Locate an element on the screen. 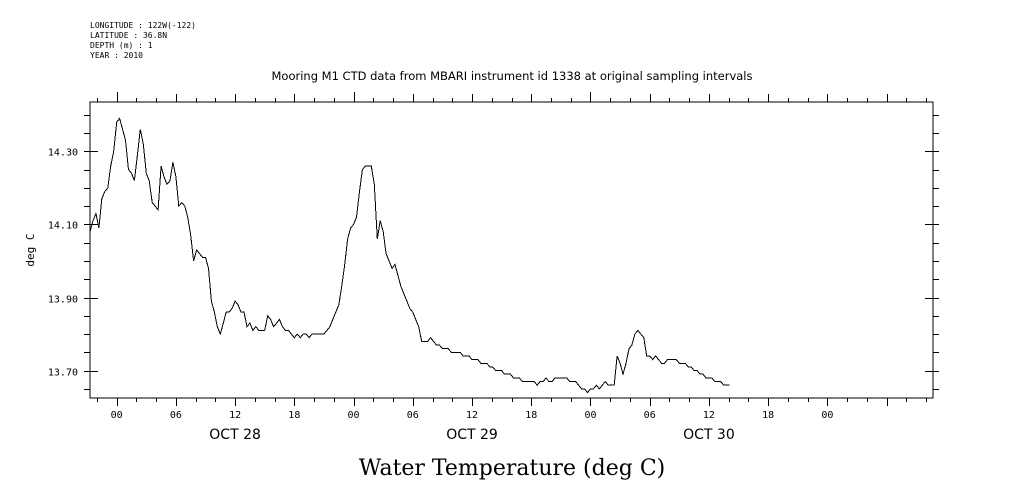 The image size is (1009, 504). year-label: YEAR : 2010 is located at coordinates (116, 55).